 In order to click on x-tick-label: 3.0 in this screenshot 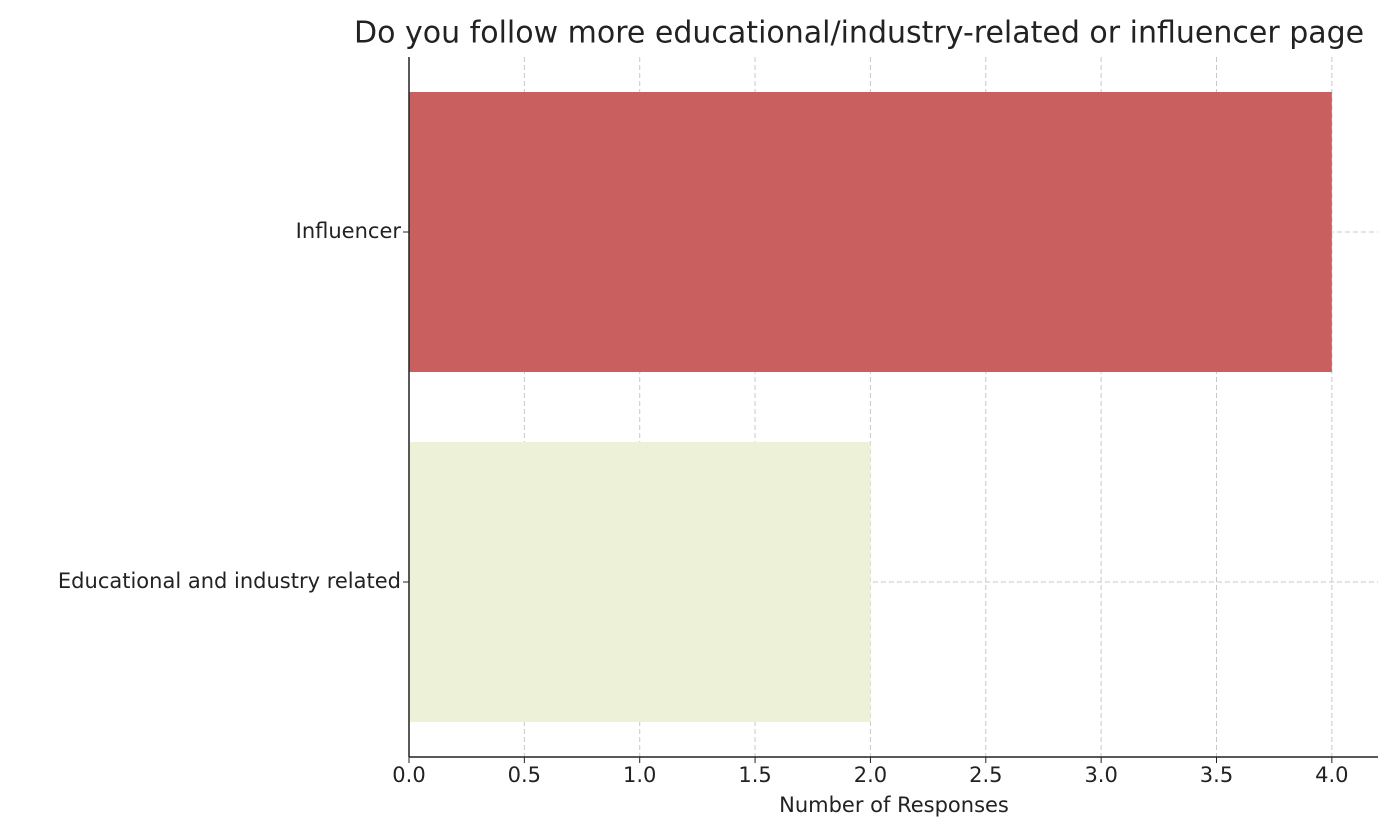, I will do `click(1100, 775)`.